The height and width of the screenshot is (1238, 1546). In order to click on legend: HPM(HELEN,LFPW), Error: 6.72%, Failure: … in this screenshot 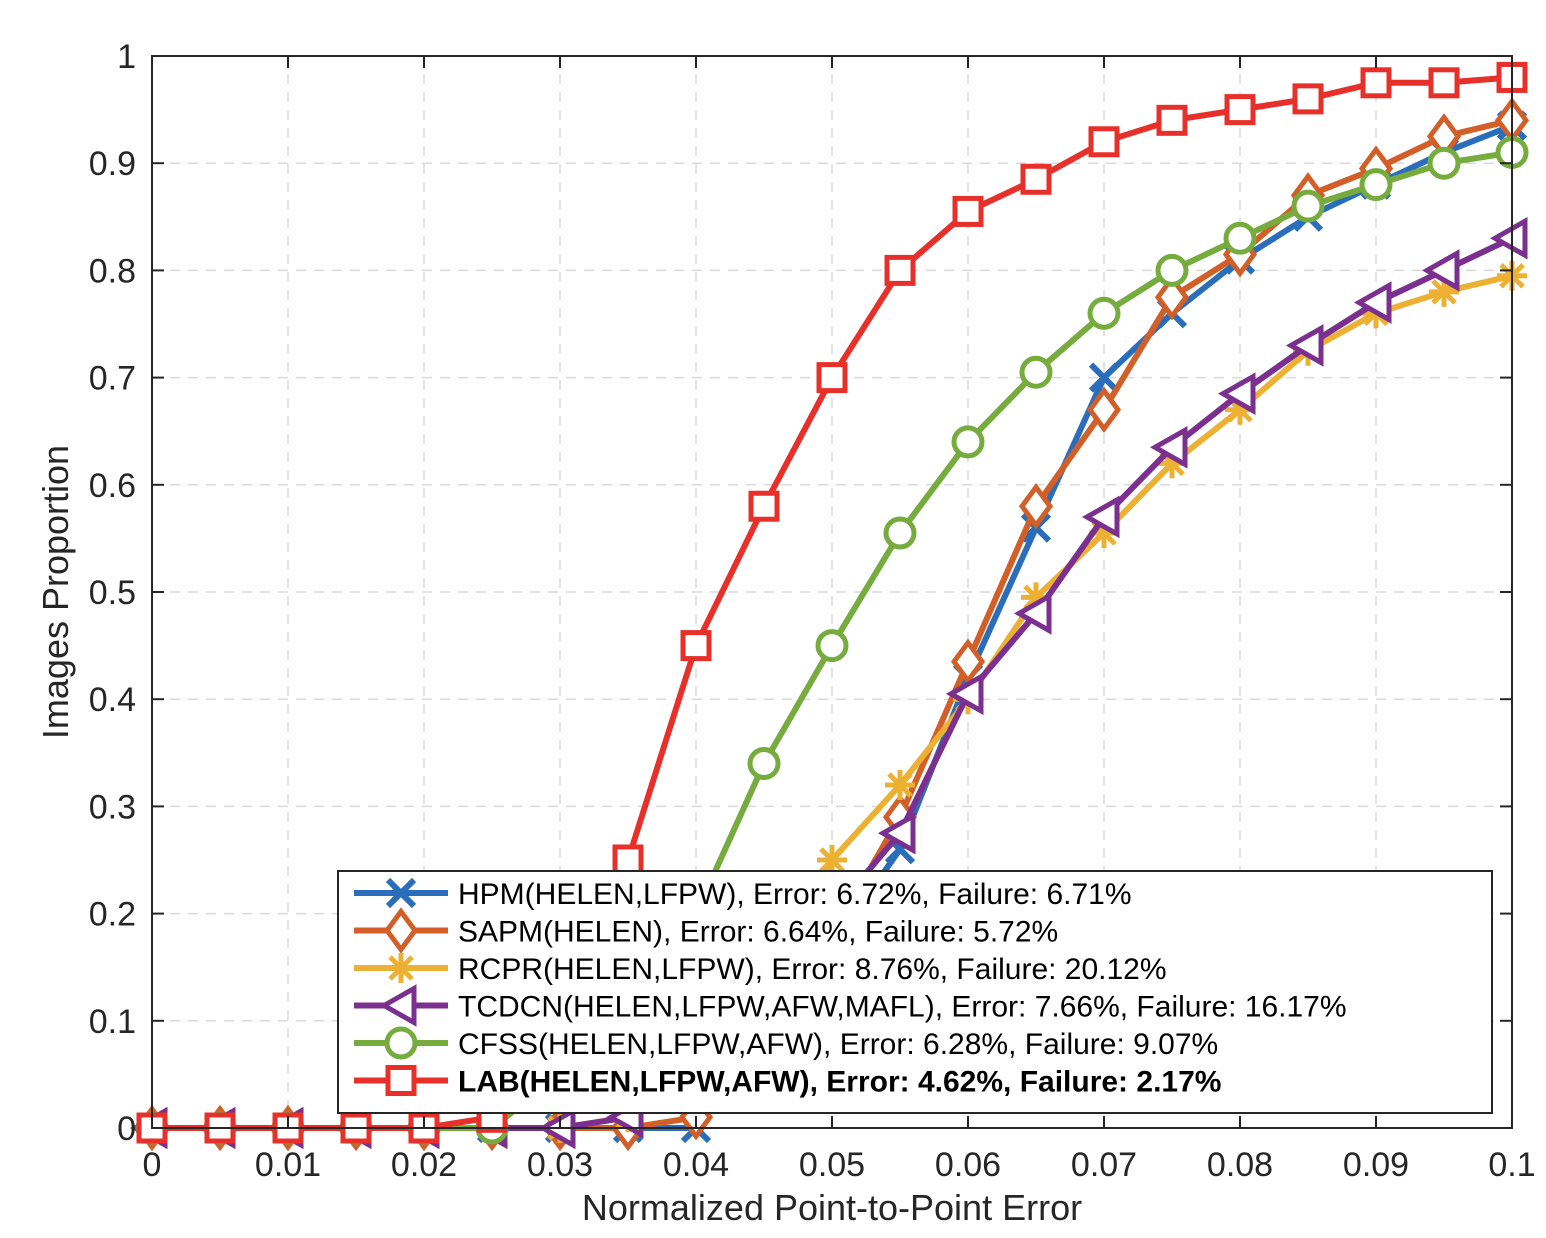, I will do `click(915, 992)`.